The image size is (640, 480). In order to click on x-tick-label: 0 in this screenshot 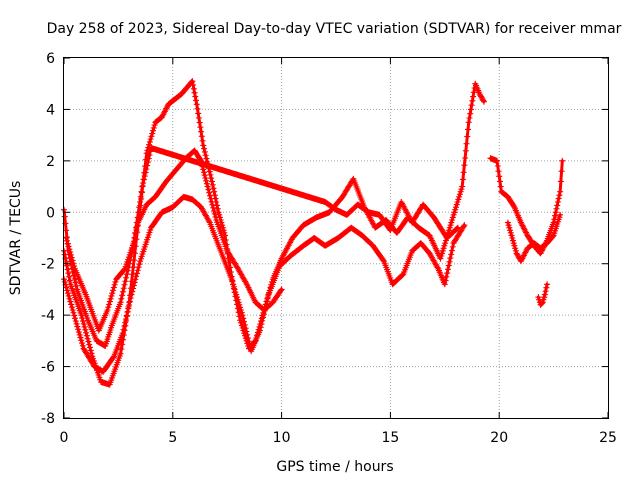, I will do `click(64, 438)`.